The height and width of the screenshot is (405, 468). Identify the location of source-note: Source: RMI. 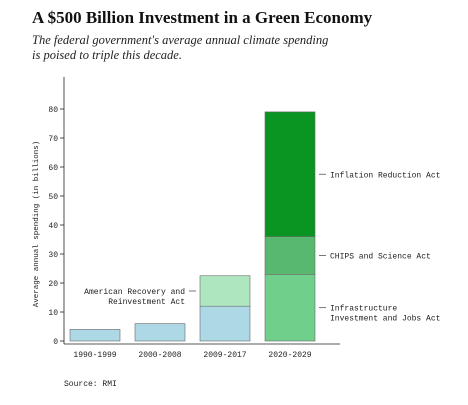
(90, 384).